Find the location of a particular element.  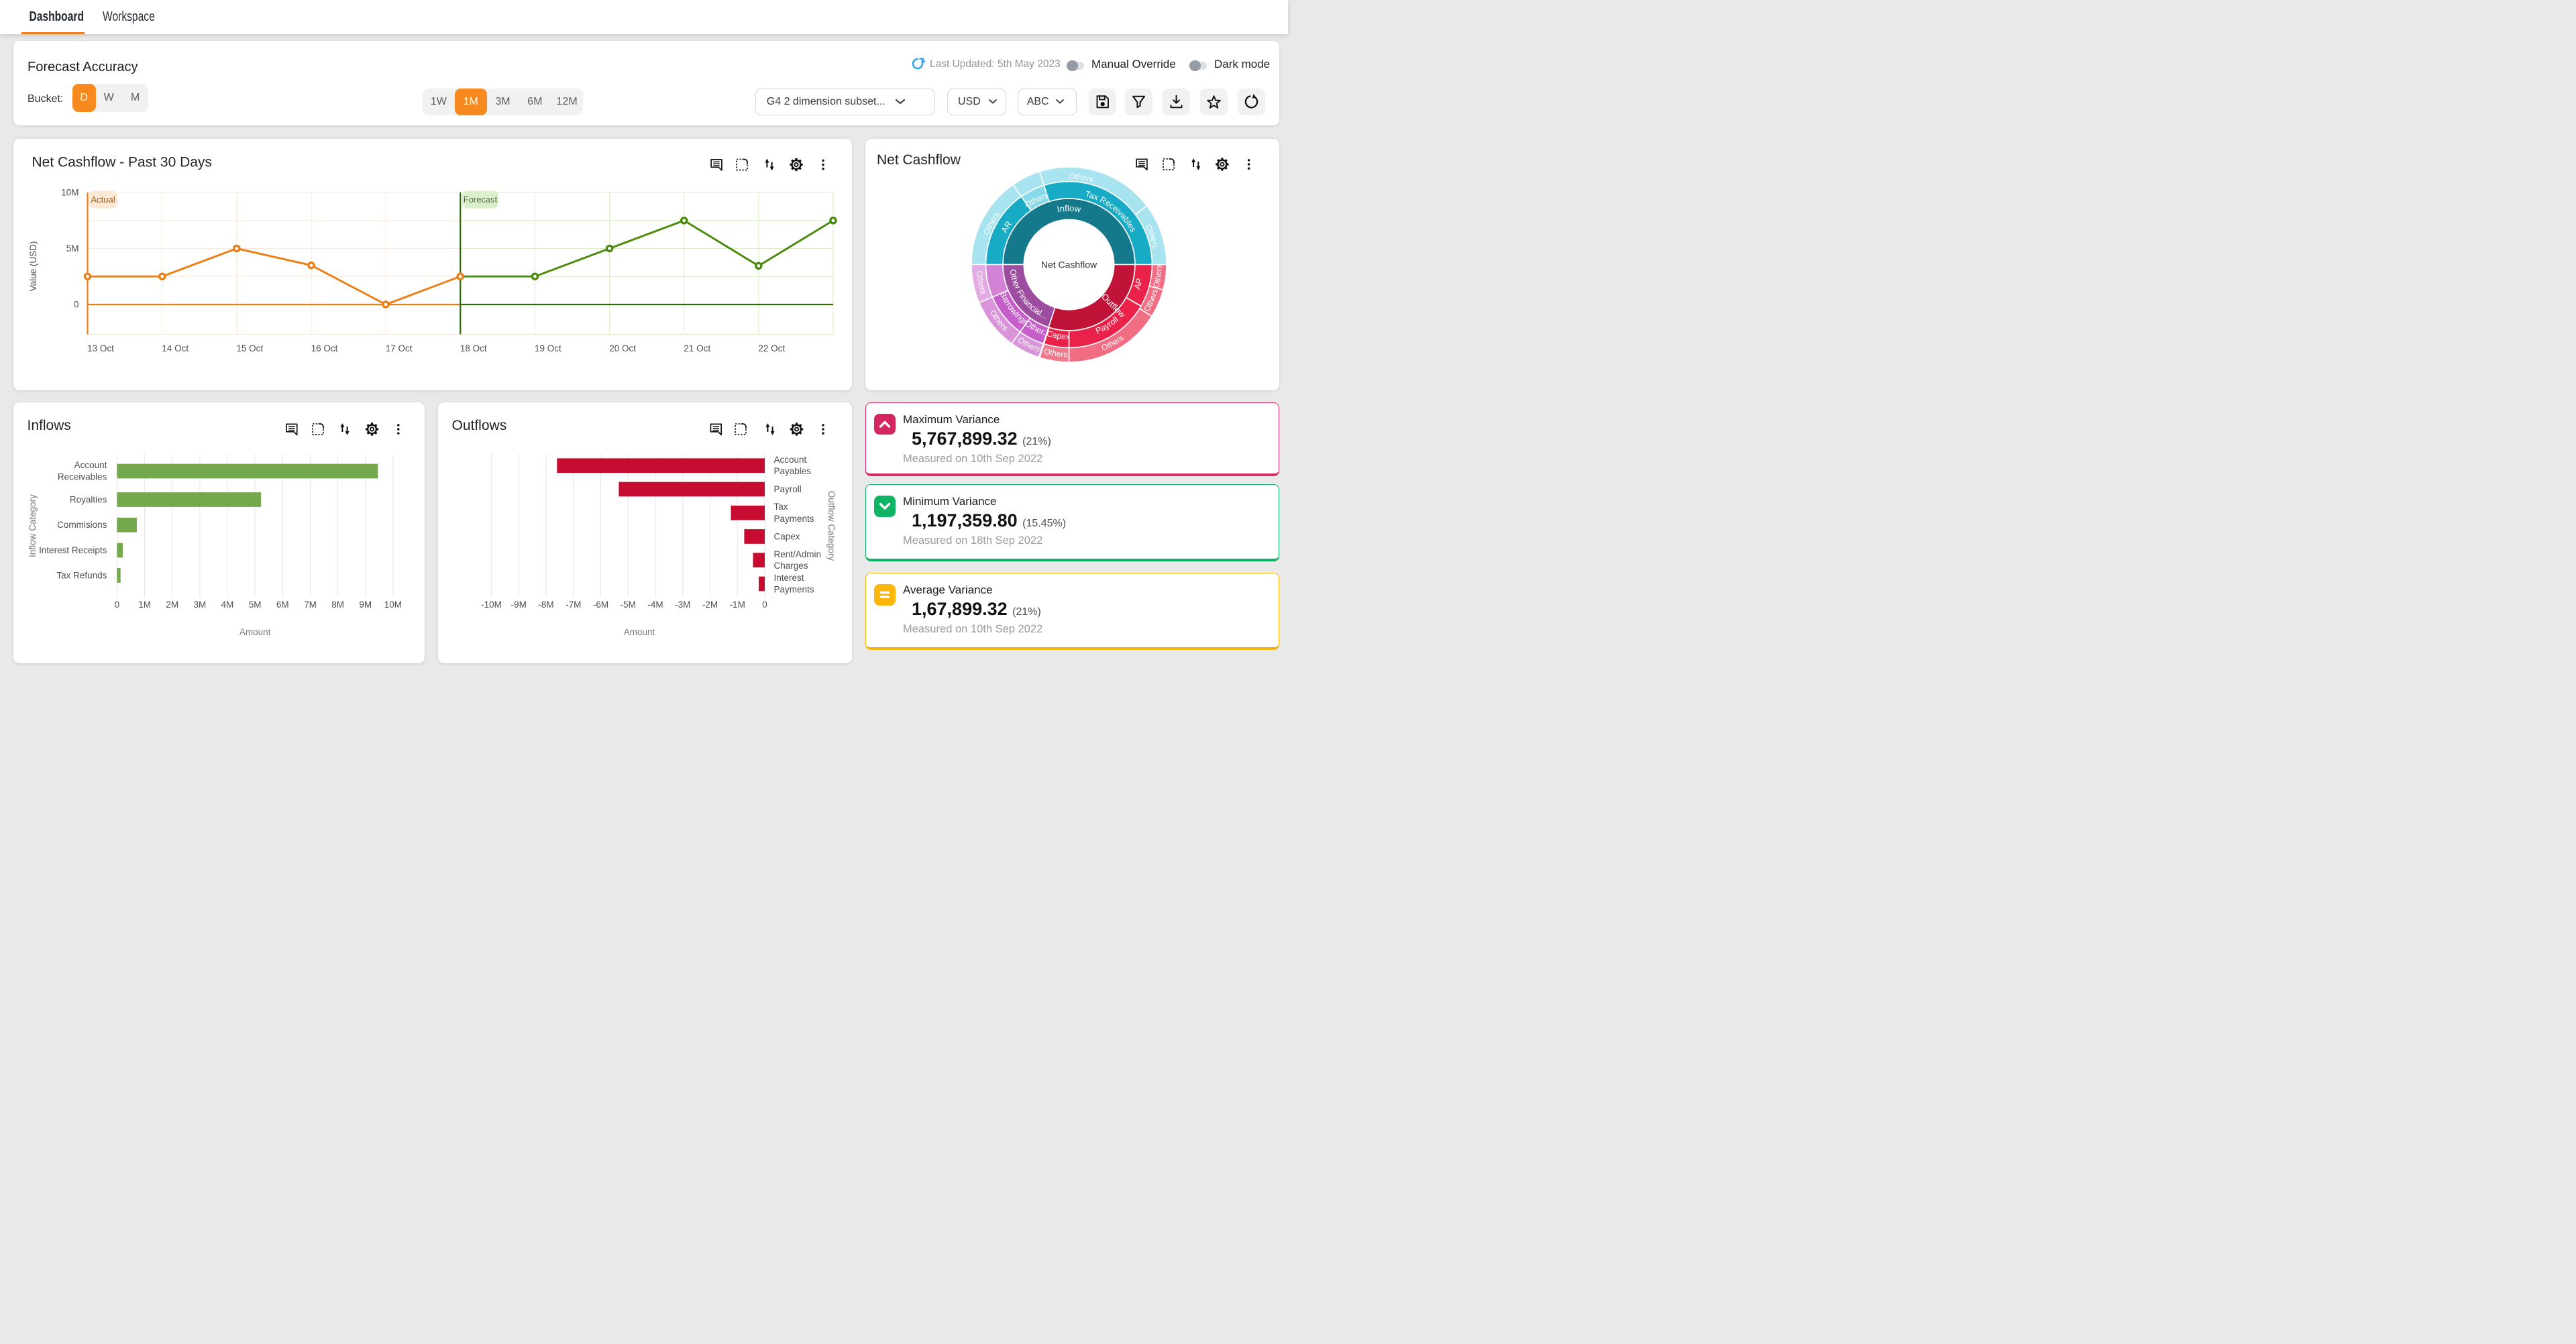

svg-text: Charges is located at coordinates (791, 566).